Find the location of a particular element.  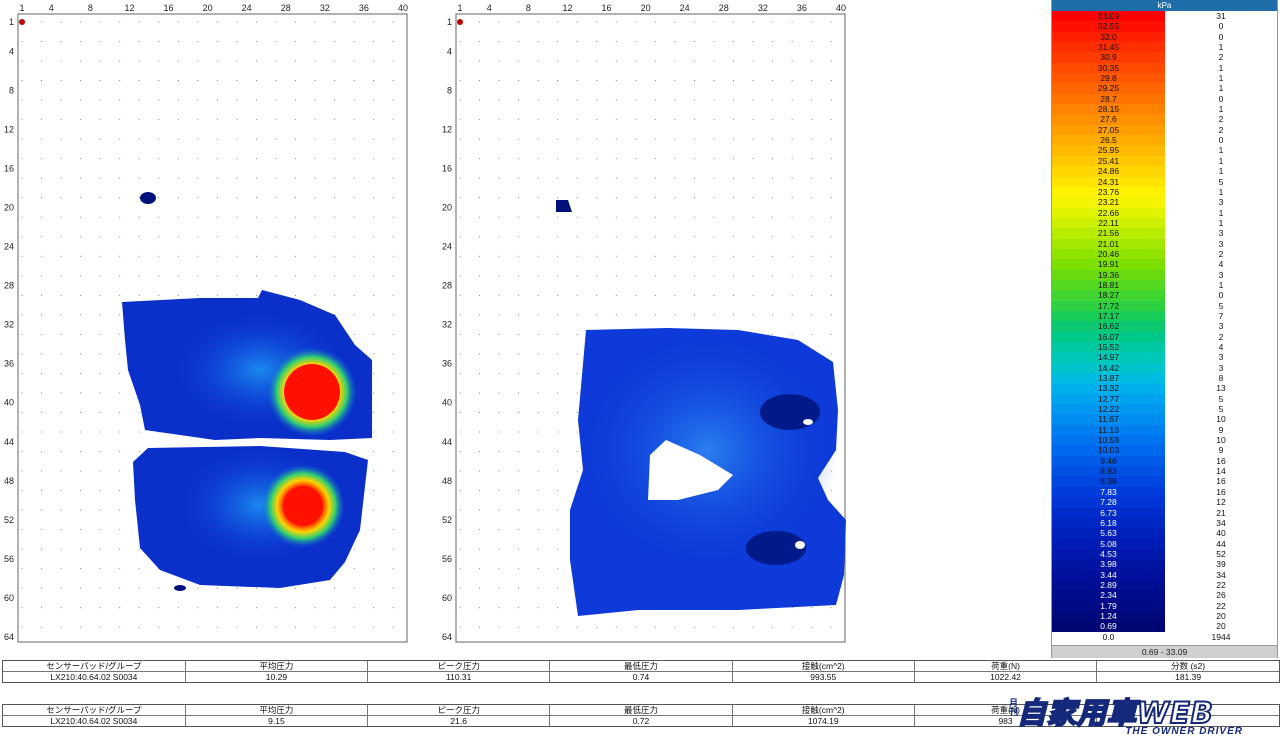

scale-value: 32.0 is located at coordinates (1108, 37).